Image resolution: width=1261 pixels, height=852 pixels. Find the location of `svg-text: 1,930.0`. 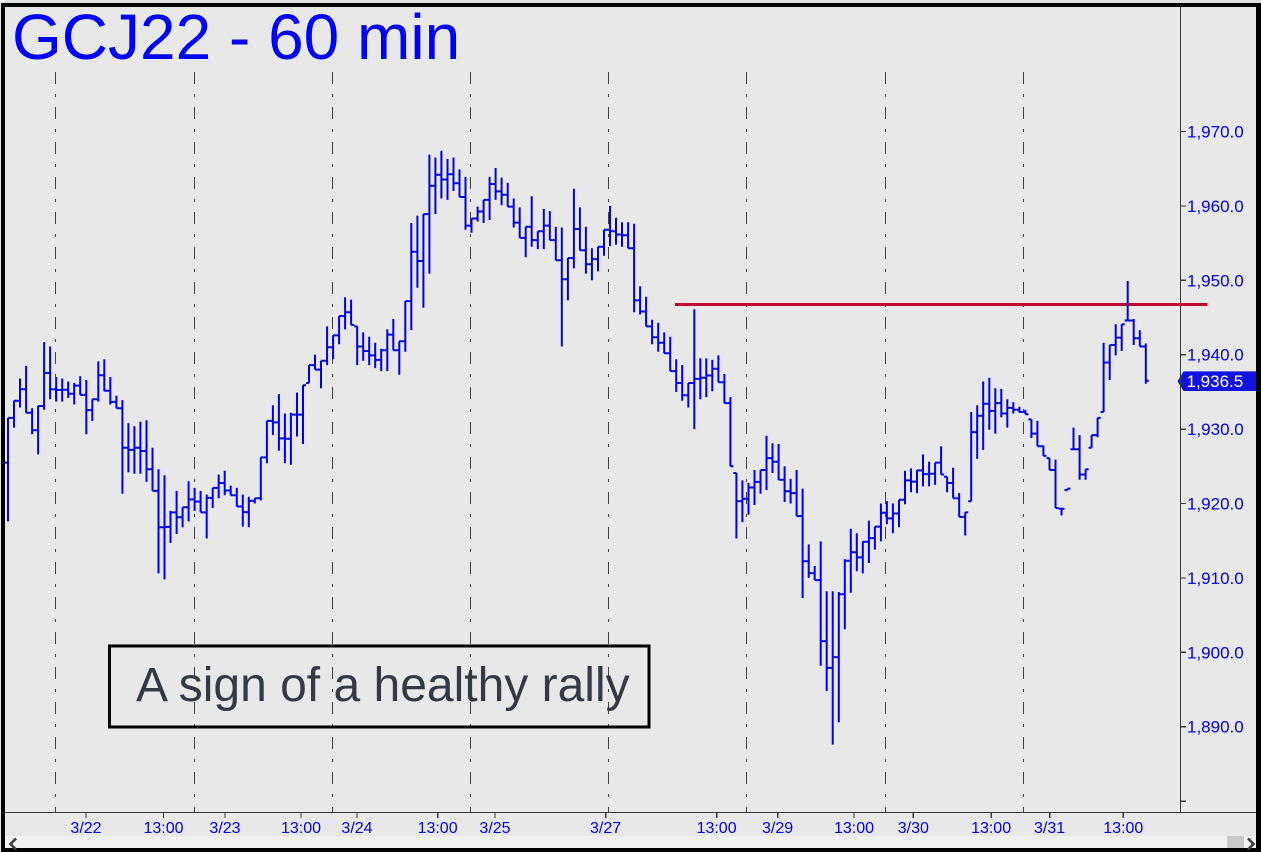

svg-text: 1,930.0 is located at coordinates (1215, 429).